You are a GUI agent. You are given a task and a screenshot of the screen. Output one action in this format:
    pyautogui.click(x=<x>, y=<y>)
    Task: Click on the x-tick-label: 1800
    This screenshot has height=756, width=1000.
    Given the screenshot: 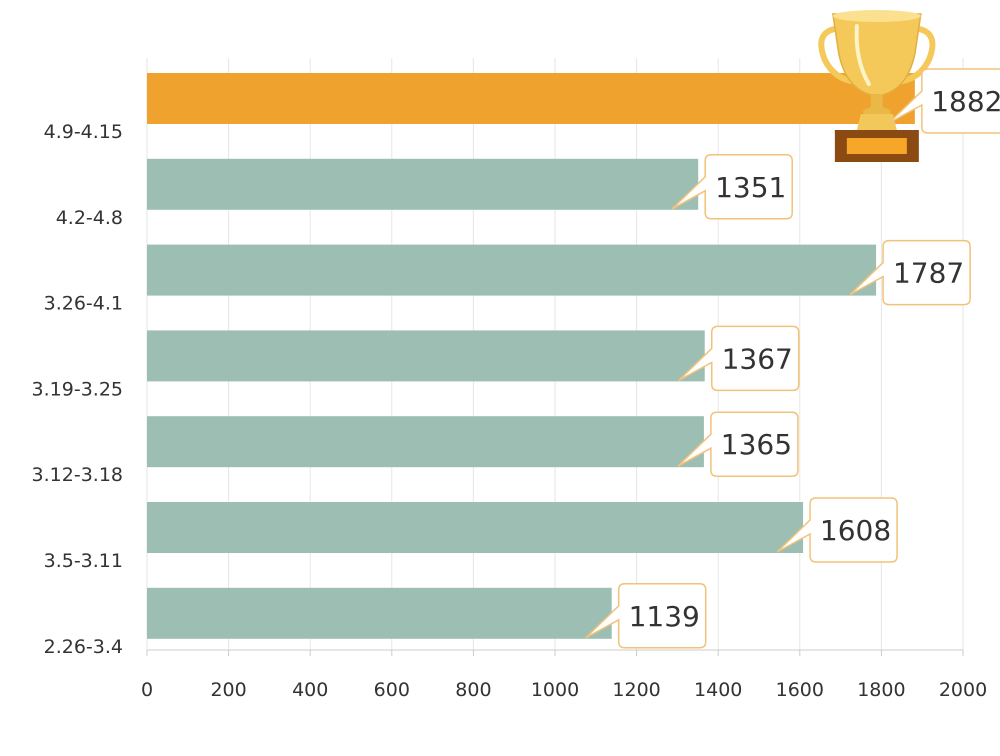 What is the action you would take?
    pyautogui.click(x=881, y=690)
    